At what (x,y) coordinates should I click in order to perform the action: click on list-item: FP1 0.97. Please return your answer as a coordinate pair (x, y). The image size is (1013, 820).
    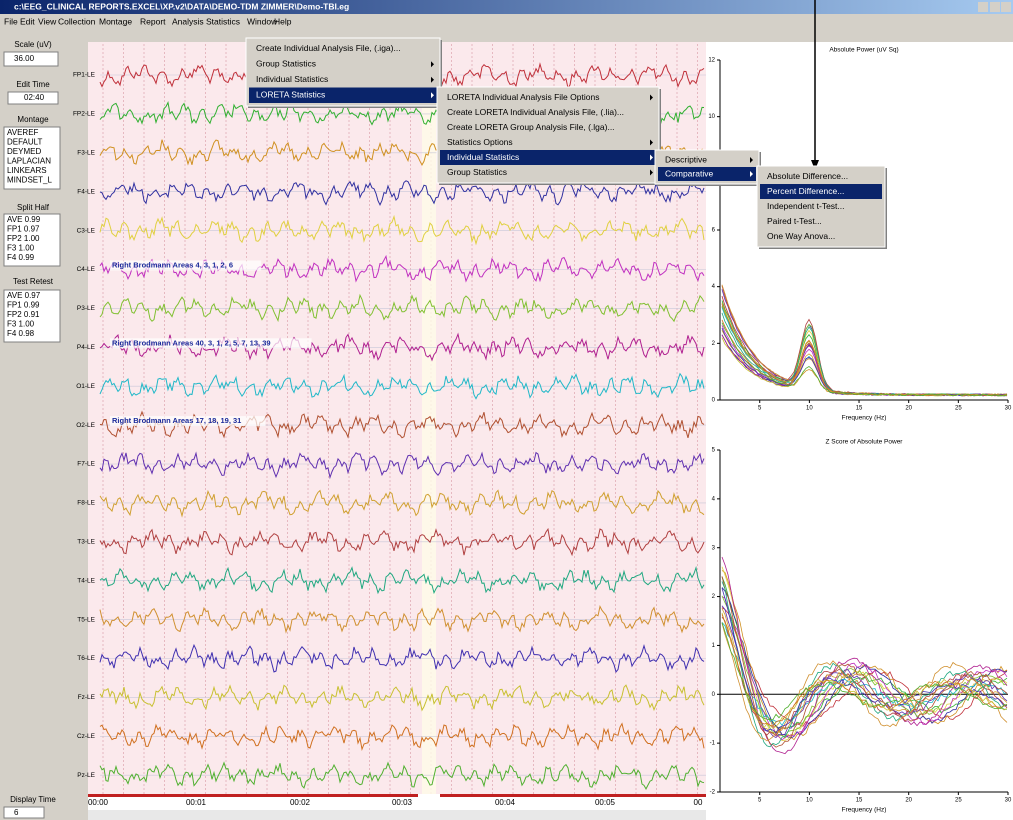
    Looking at the image, I should click on (23, 229).